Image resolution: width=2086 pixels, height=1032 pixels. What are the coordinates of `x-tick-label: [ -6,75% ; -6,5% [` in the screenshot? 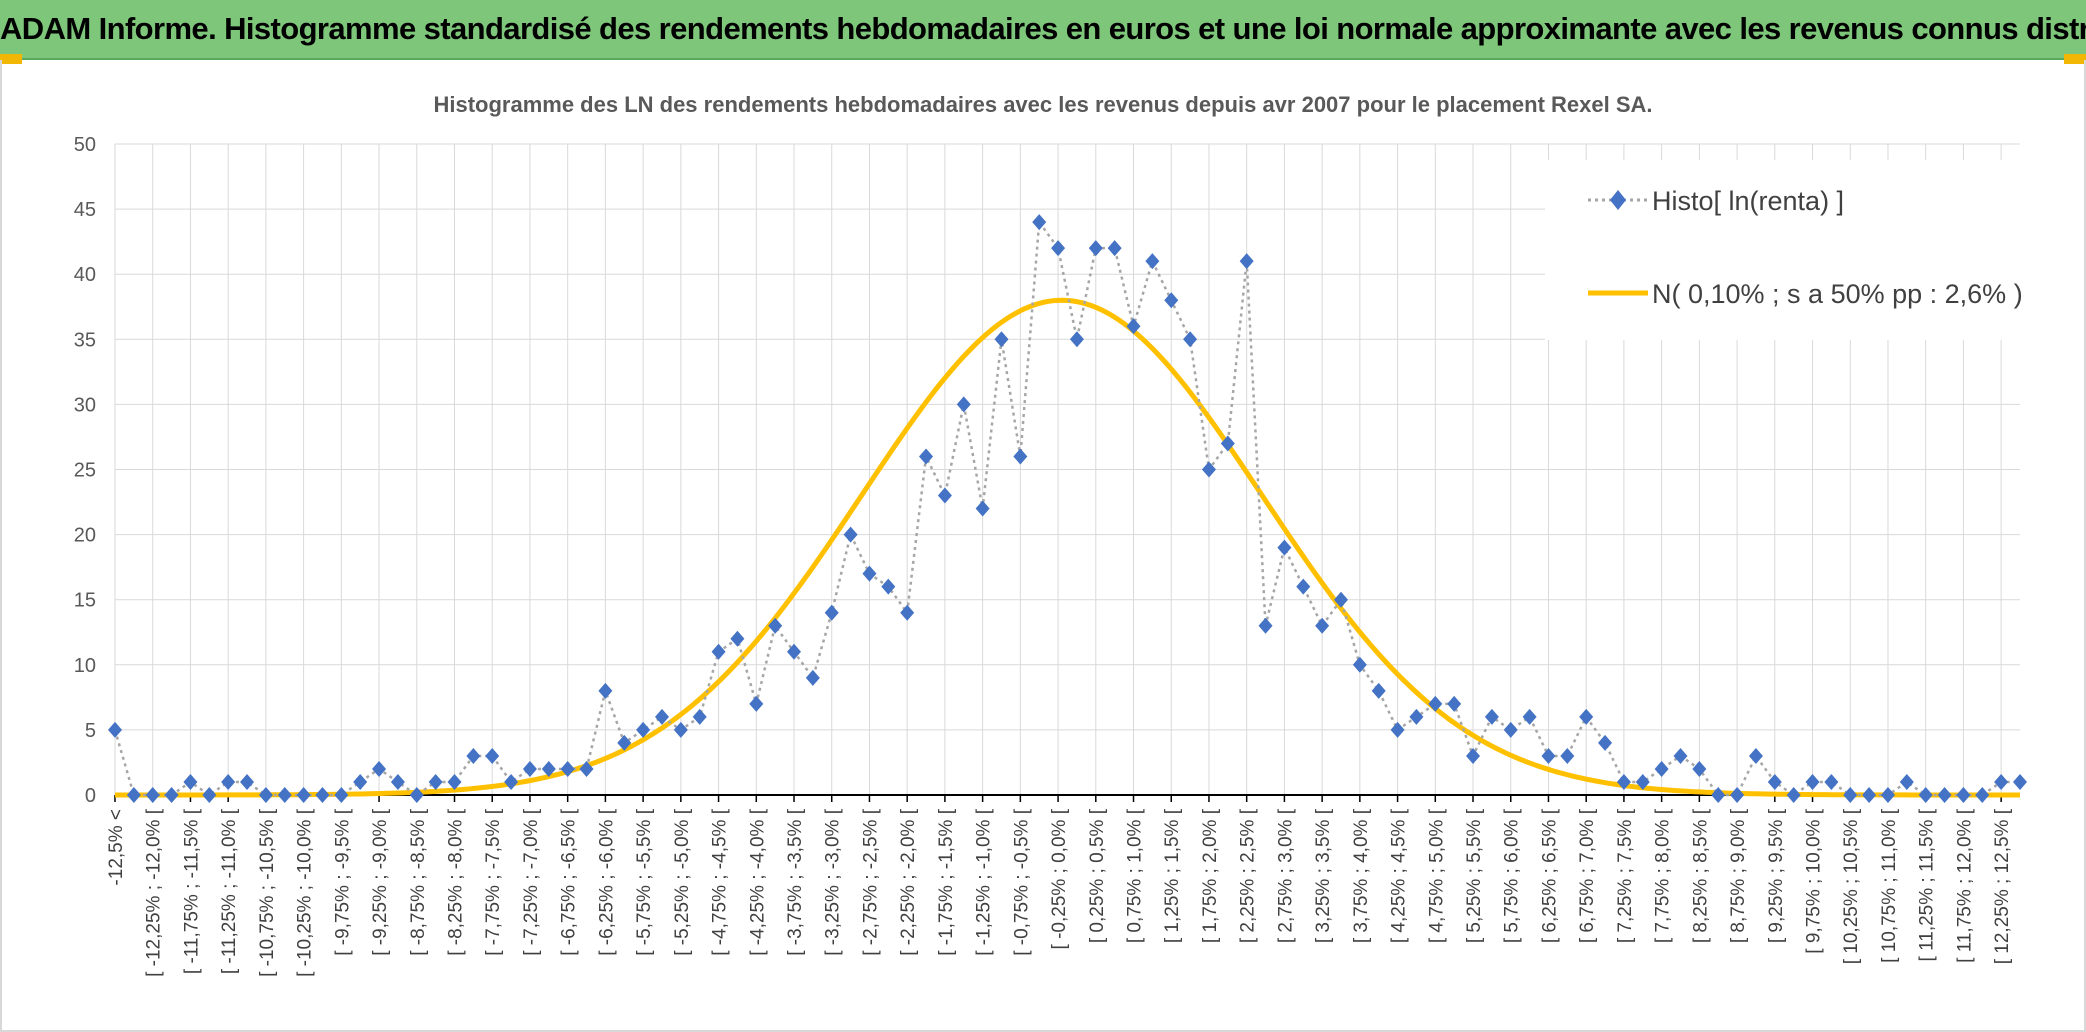 It's located at (569, 882).